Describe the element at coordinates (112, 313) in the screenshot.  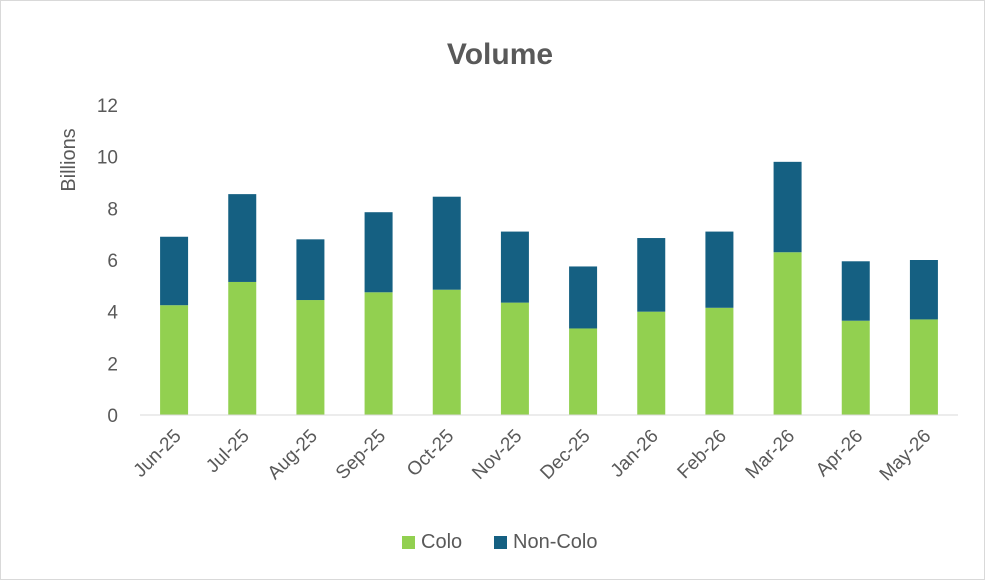
I see `y-tick-label: 4` at that location.